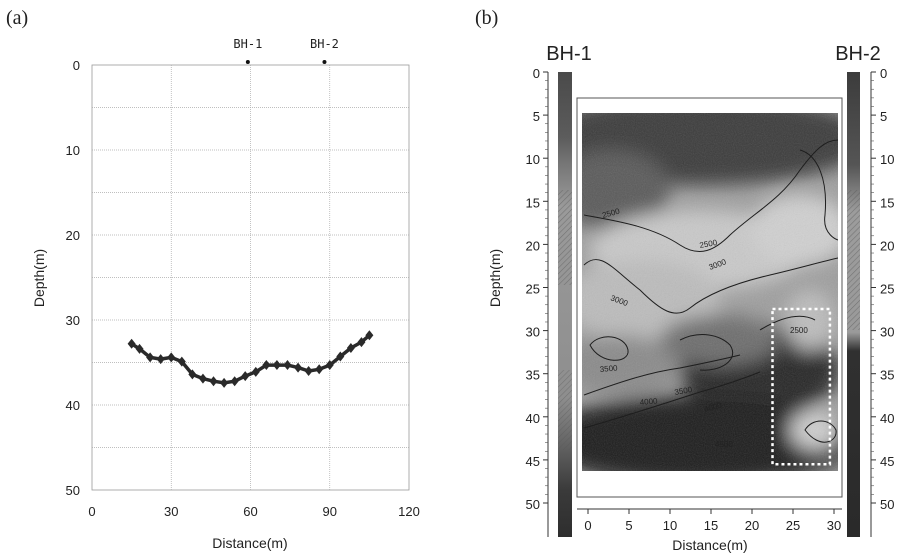 This screenshot has height=556, width=906. What do you see at coordinates (76, 65) in the screenshot?
I see `y-tick-label: 0` at bounding box center [76, 65].